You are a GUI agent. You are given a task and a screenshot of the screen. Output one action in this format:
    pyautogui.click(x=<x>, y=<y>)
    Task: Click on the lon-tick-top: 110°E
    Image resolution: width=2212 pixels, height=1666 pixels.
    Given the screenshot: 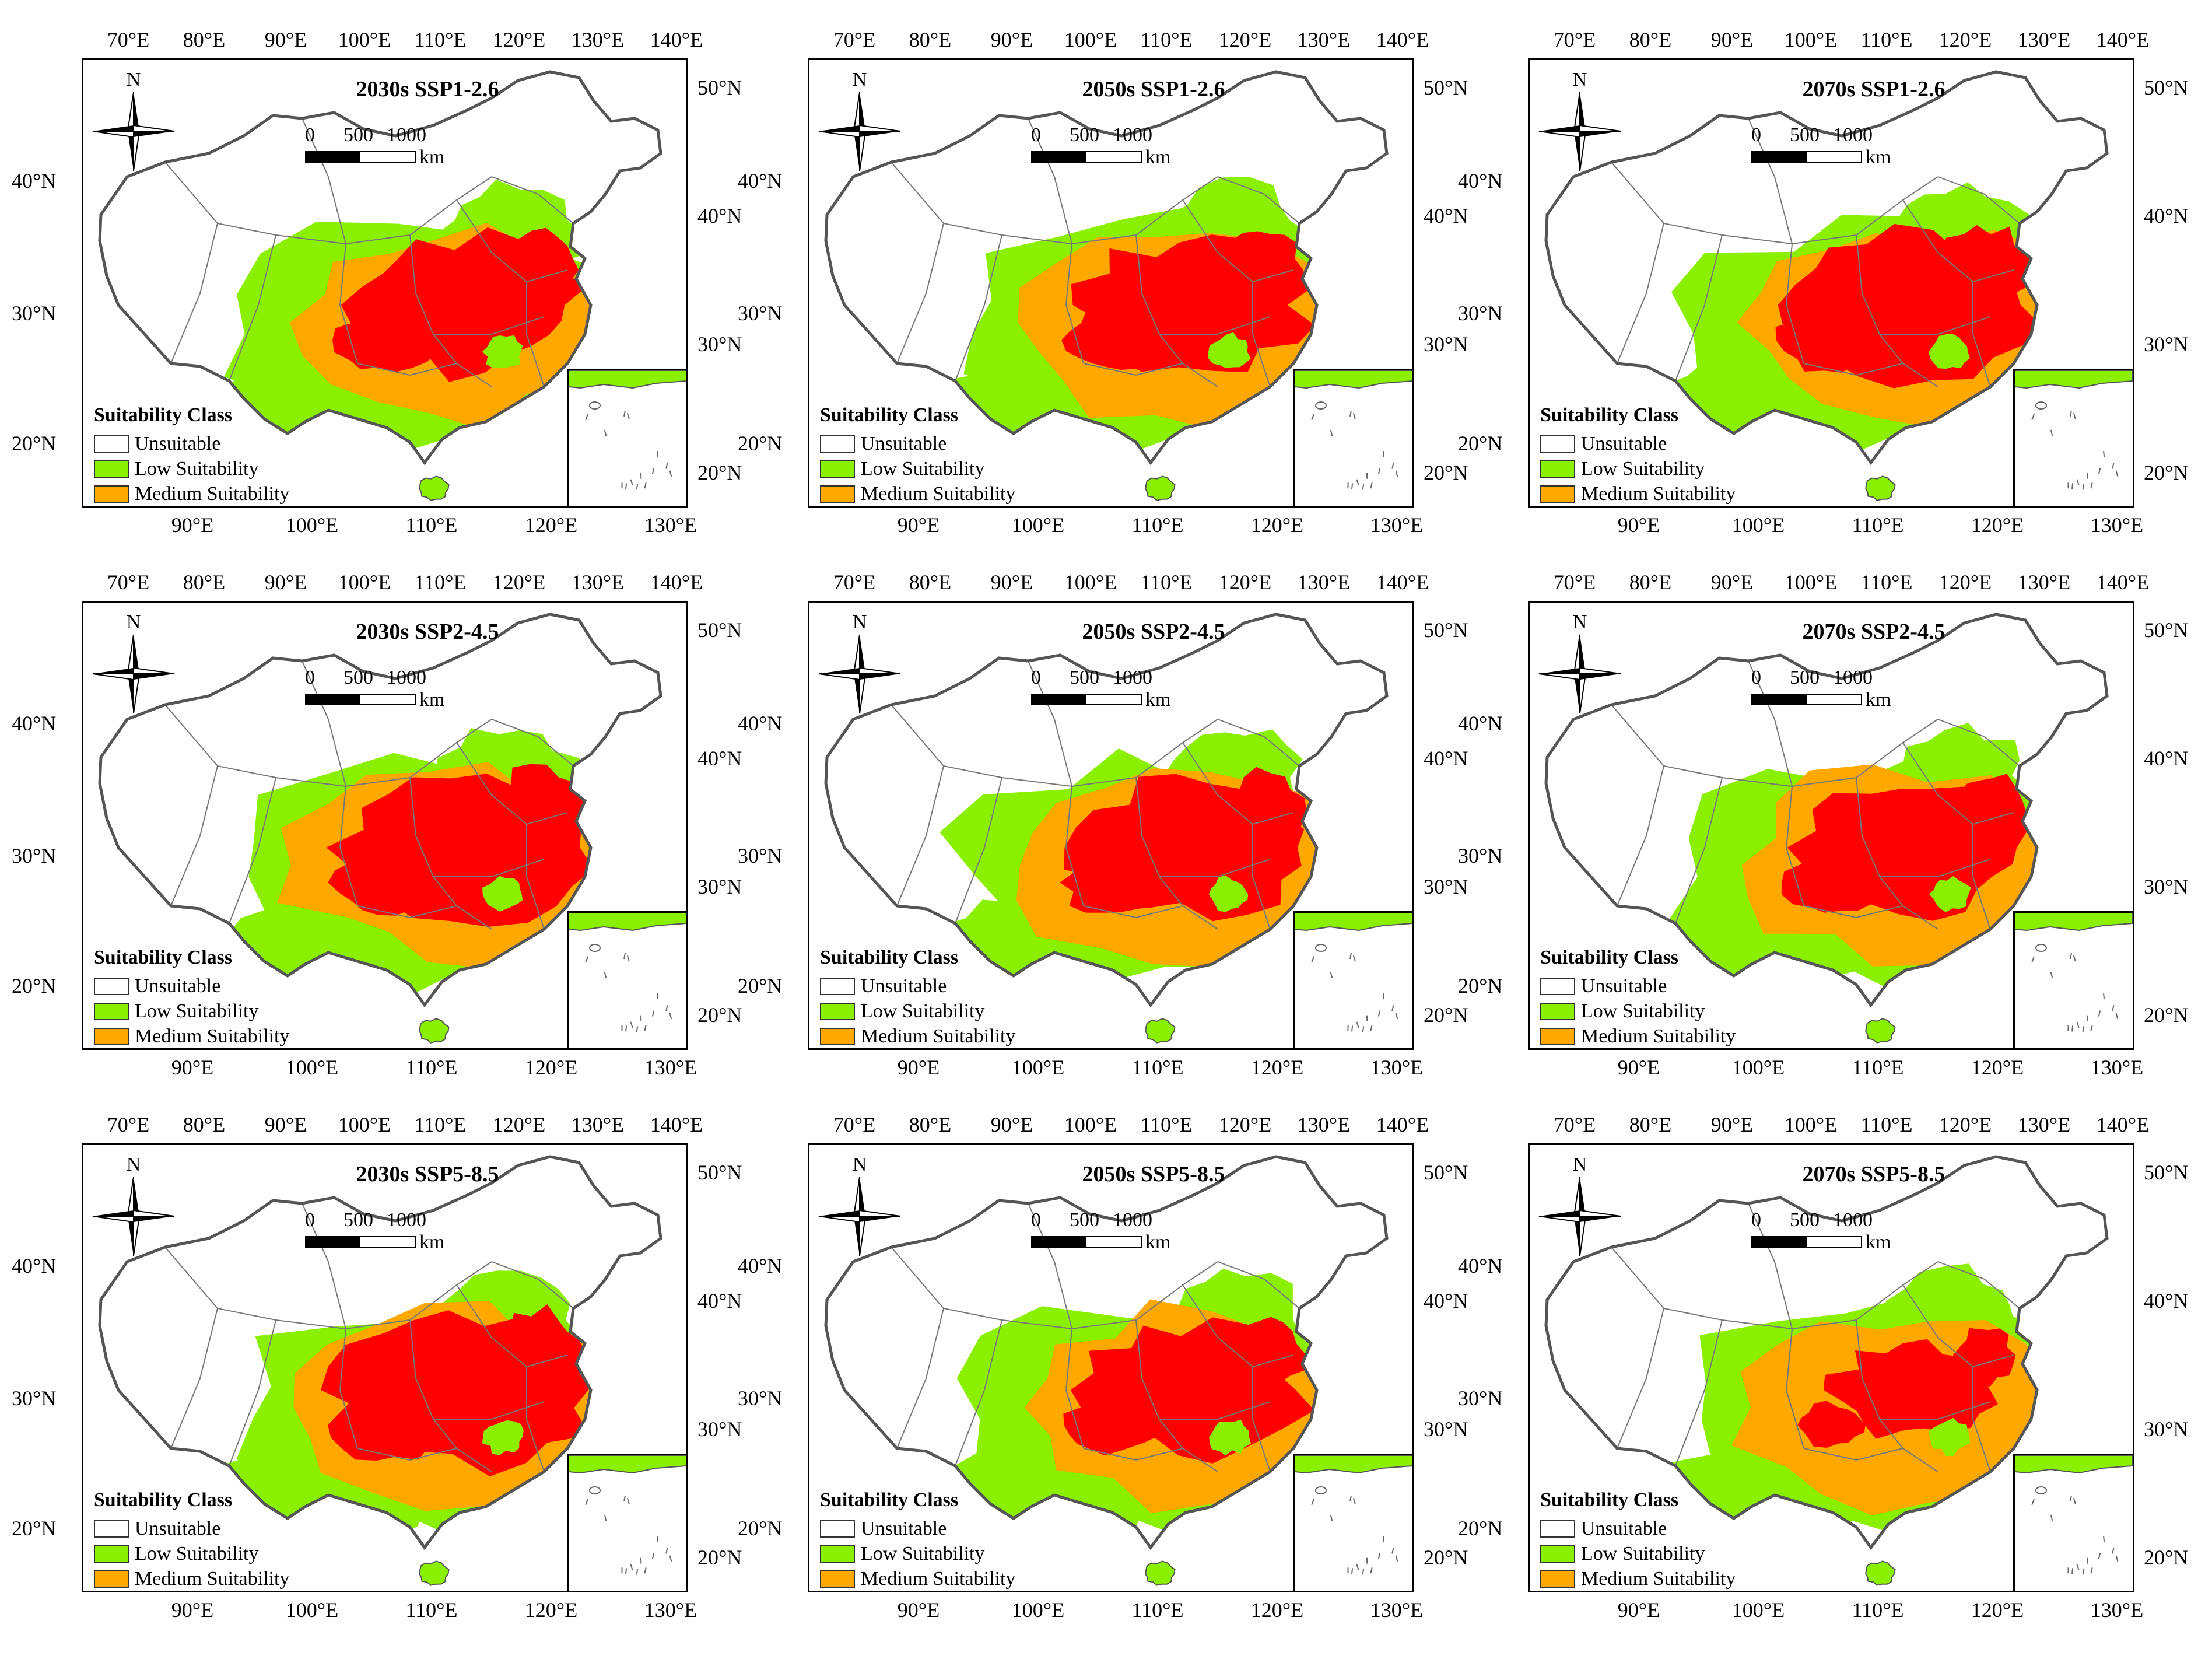 What is the action you would take?
    pyautogui.click(x=1886, y=582)
    